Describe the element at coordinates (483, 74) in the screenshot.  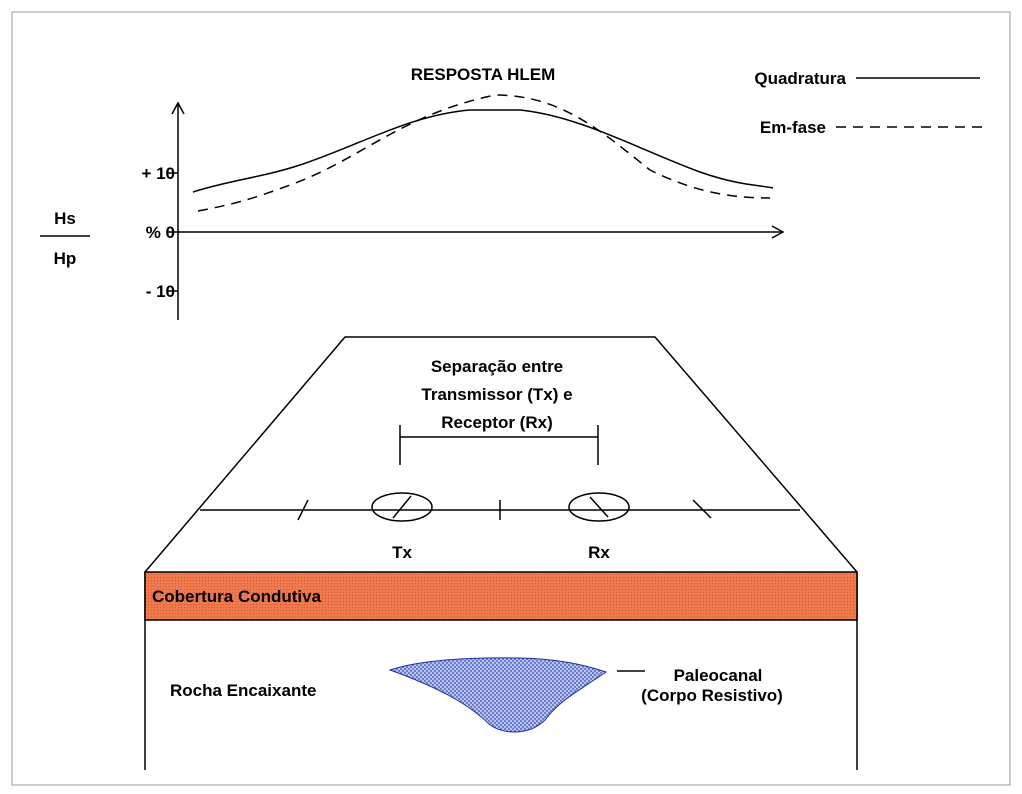
I see `title: RESPOSTA HLEM` at that location.